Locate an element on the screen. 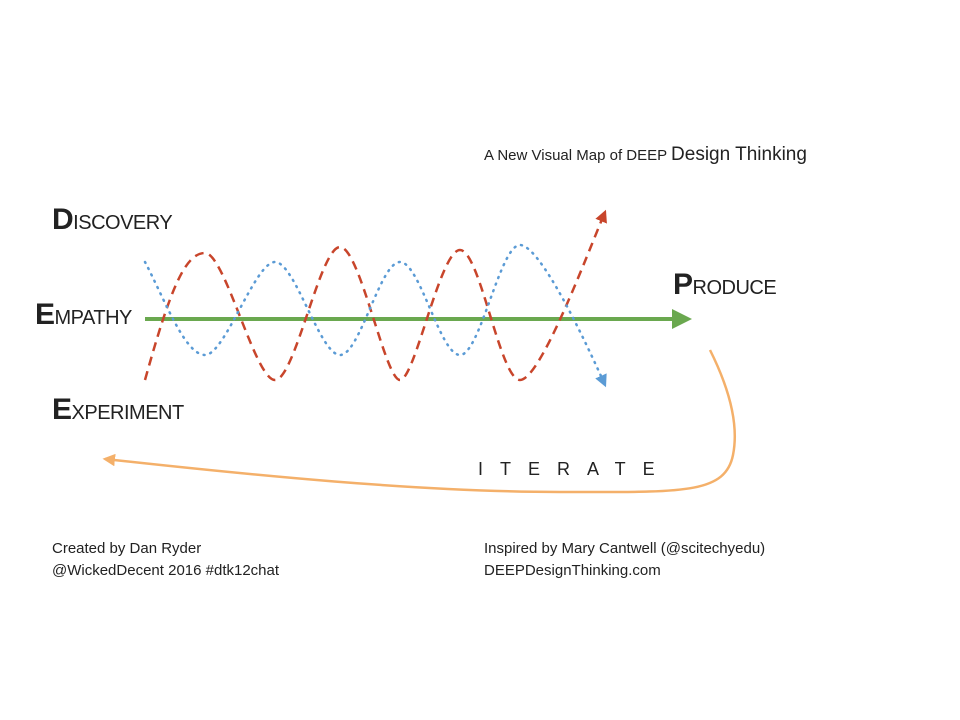 This screenshot has height=720, width=960. experiment-label: EXPERIMENT is located at coordinates (118, 409).